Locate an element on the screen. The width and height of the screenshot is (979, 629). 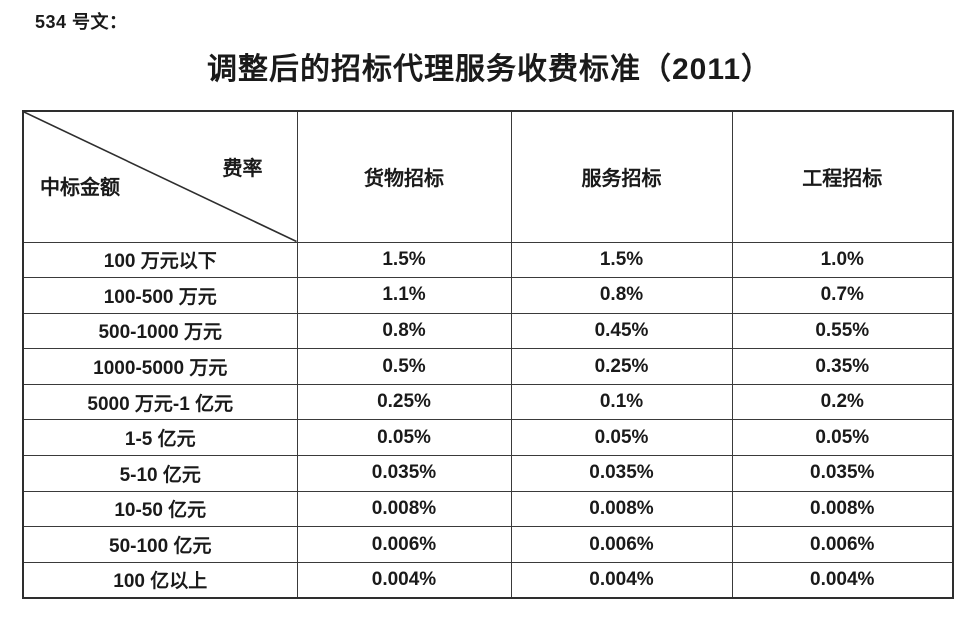
table-row: 1-5 亿元 0.05% 0.05% 0.05% is located at coordinates (488, 438).